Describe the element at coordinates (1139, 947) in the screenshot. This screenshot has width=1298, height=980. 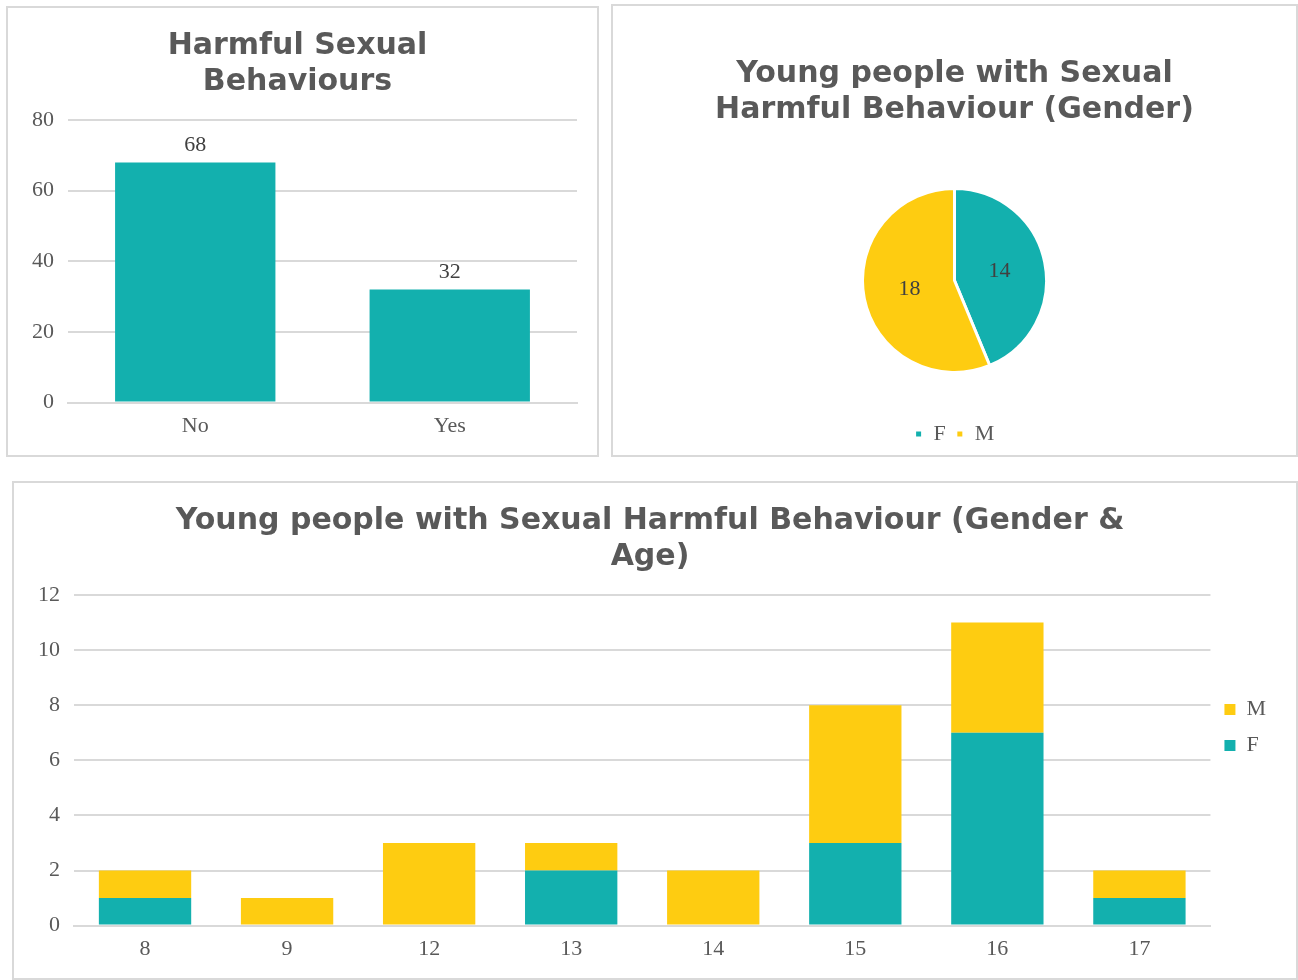
I see `x-tick-label: 17` at that location.